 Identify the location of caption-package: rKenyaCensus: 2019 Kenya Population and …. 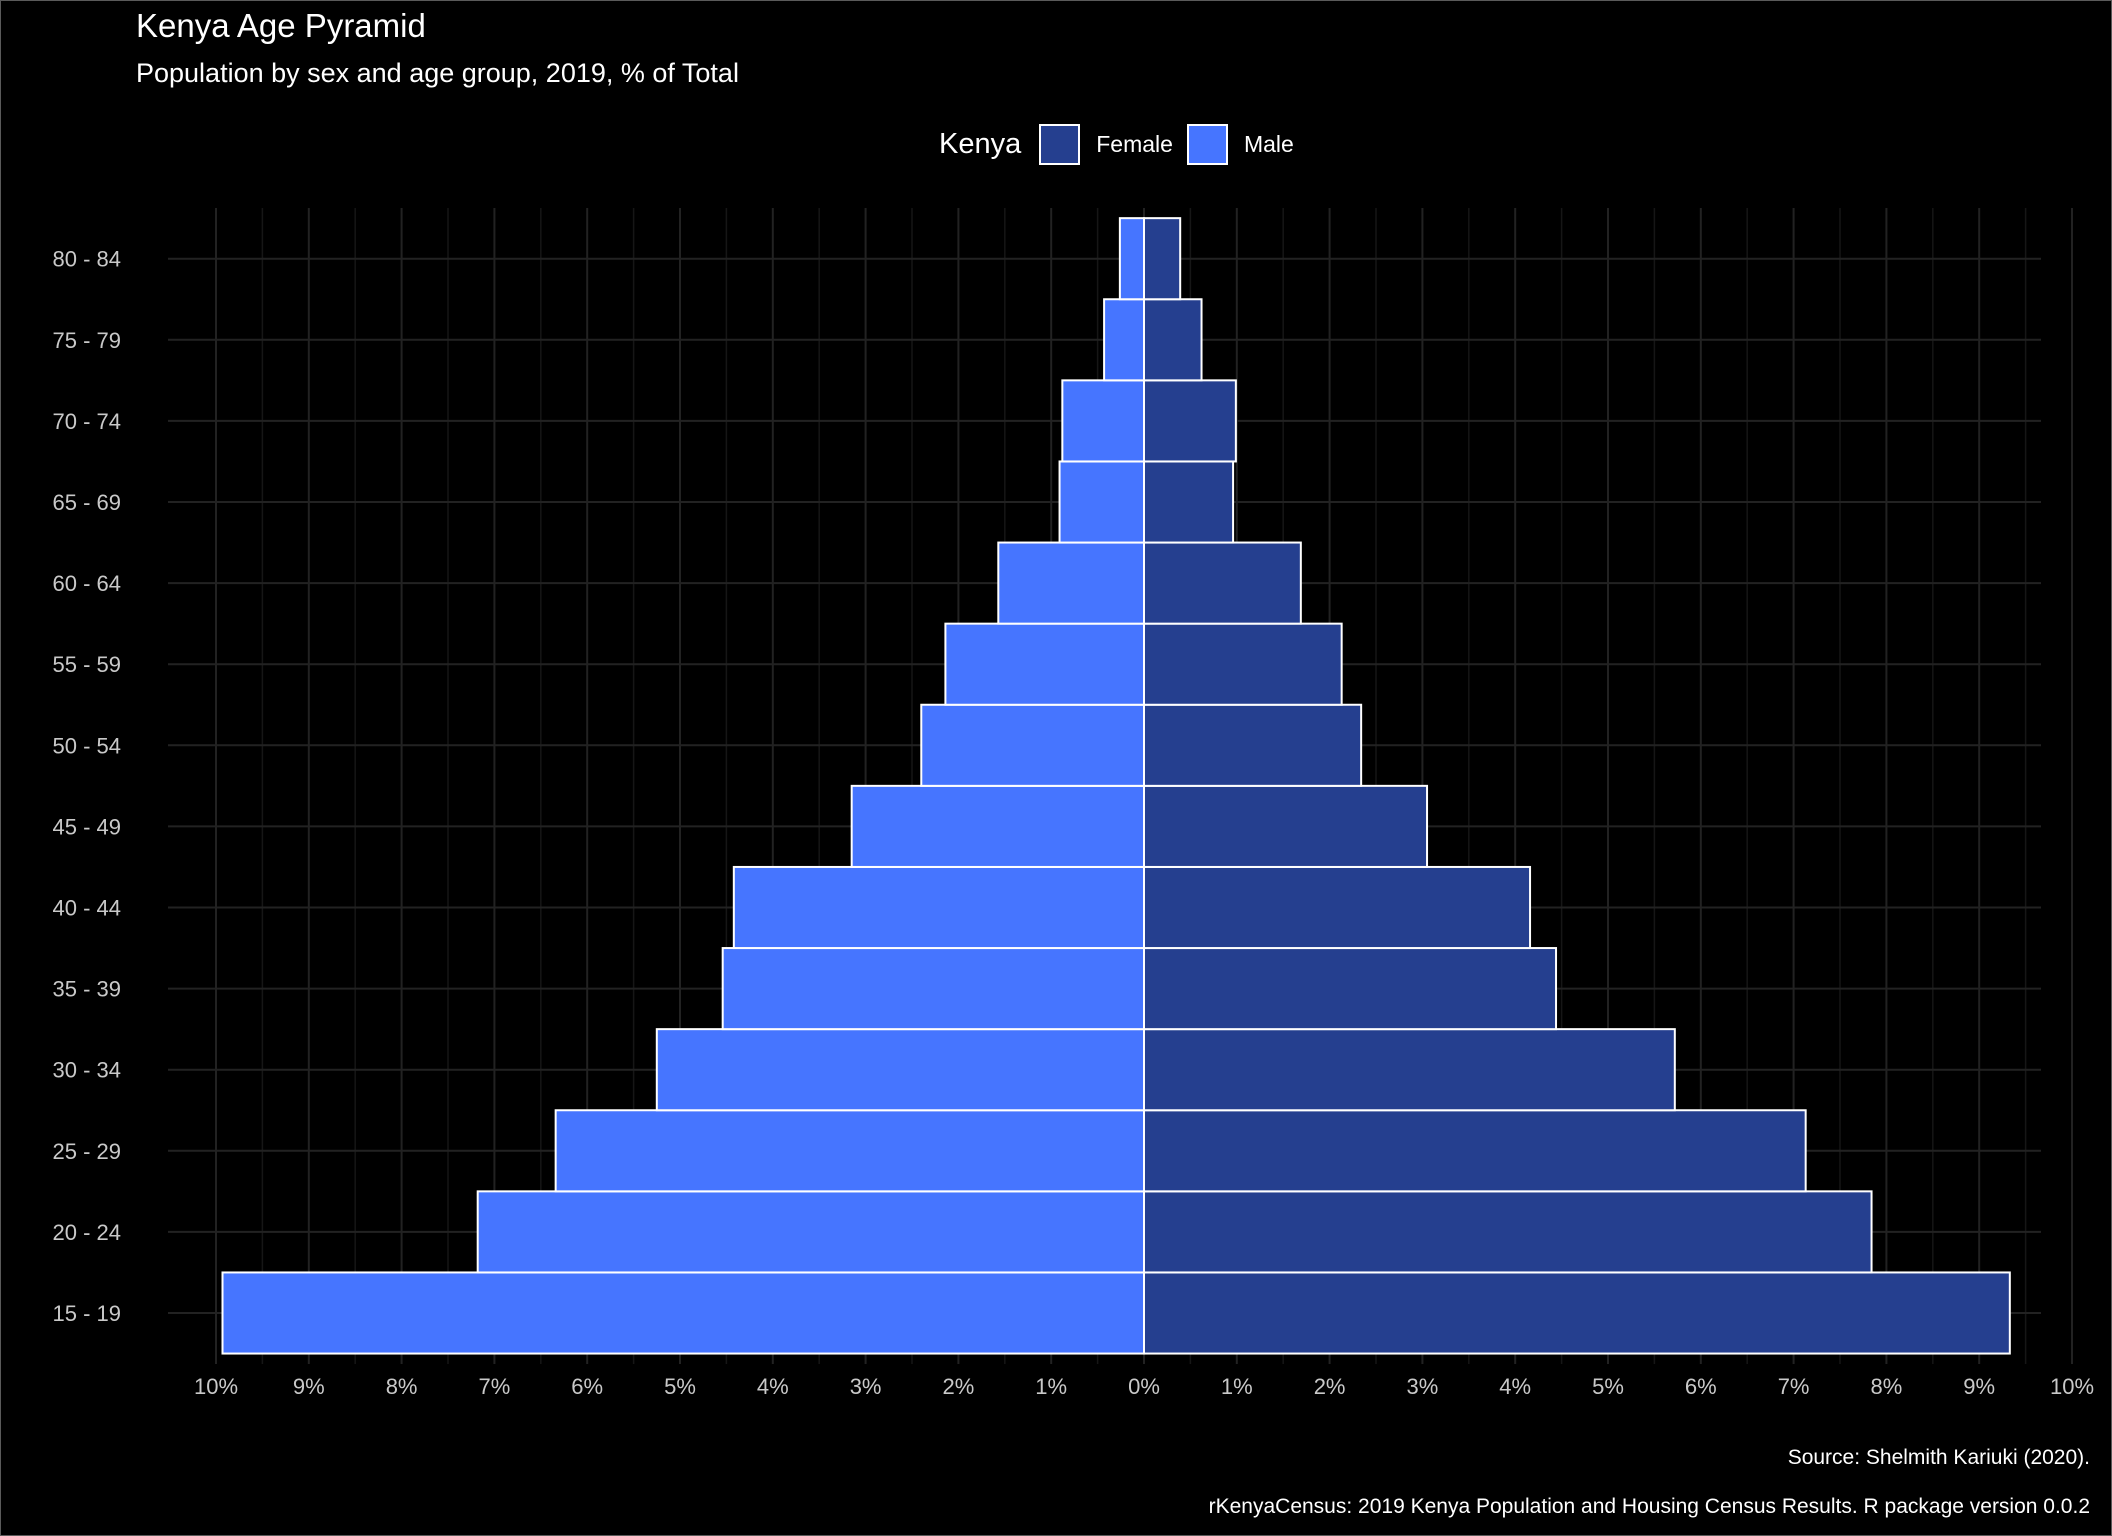
(1649, 1506).